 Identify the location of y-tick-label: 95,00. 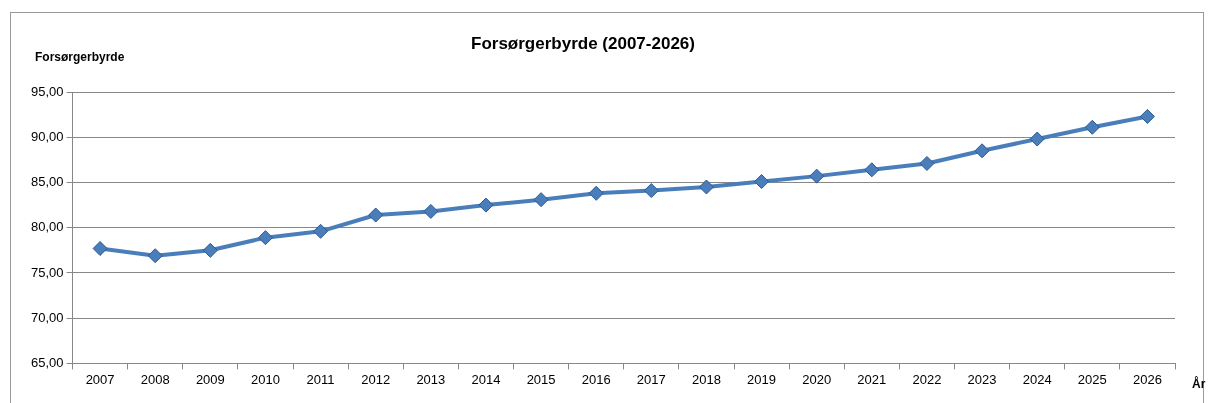
(47, 91).